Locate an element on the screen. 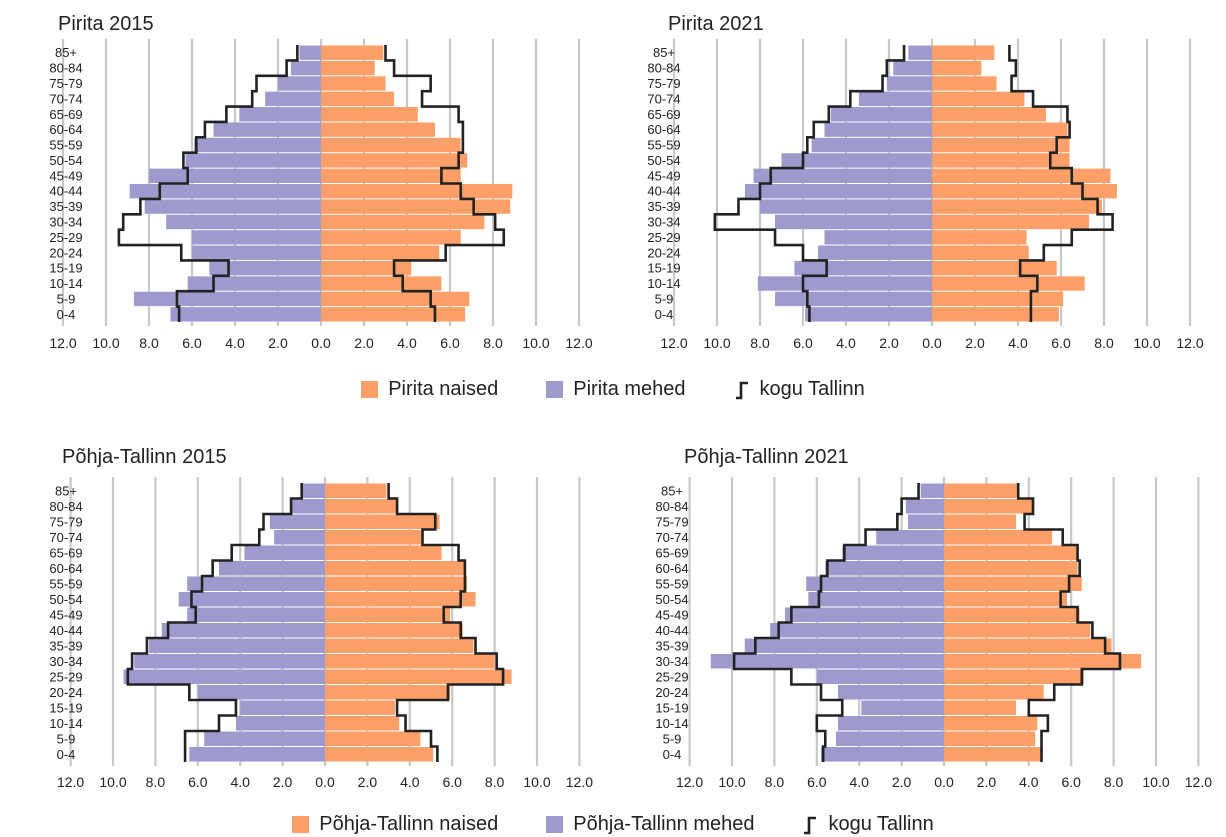 This screenshot has height=837, width=1226. age-label-10-14: 10-14 is located at coordinates (65, 283).